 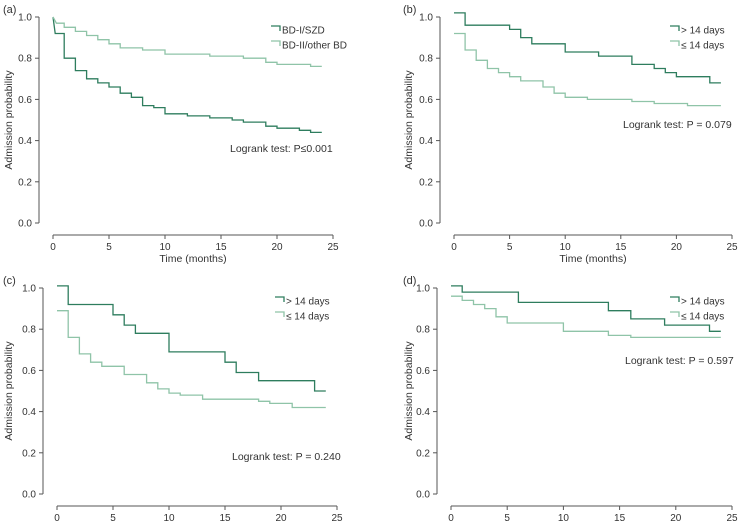 I want to click on legend-label: BD-I/SZD, so click(x=303, y=31).